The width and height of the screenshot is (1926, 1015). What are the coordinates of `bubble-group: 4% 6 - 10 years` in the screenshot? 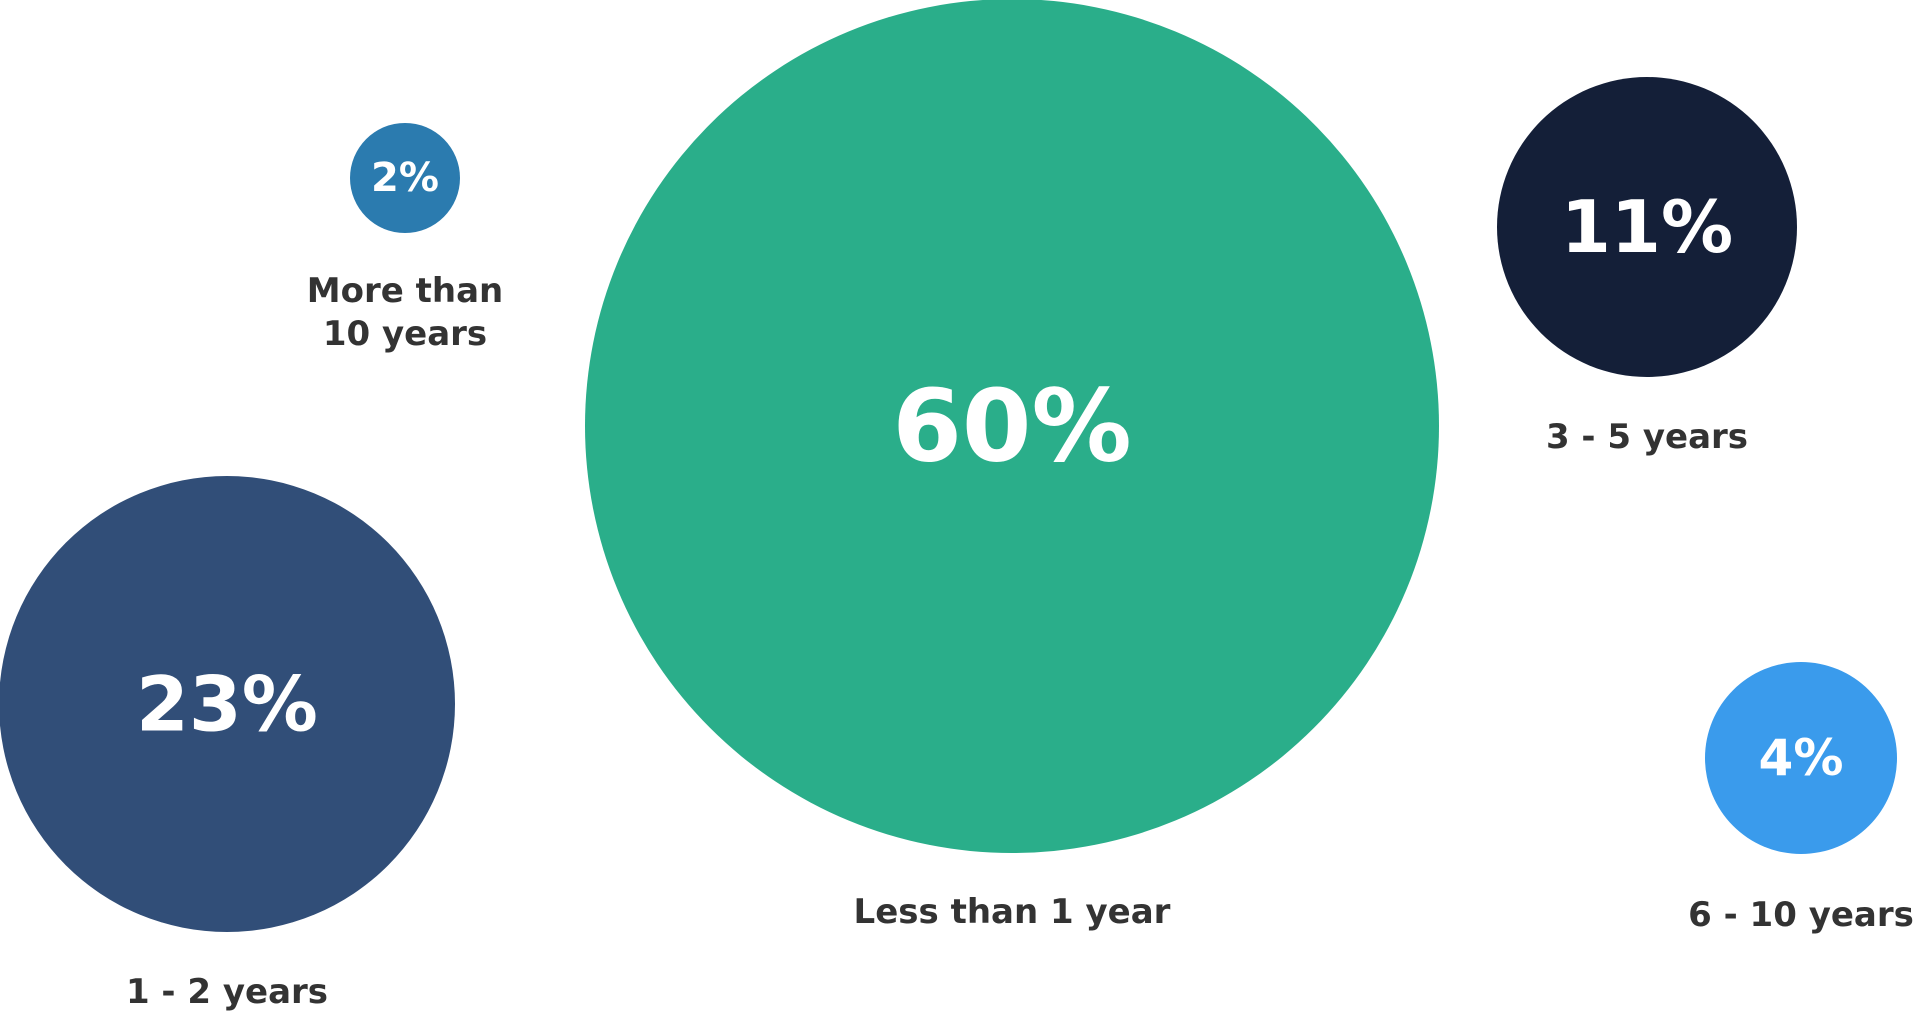 It's located at (1801, 798).